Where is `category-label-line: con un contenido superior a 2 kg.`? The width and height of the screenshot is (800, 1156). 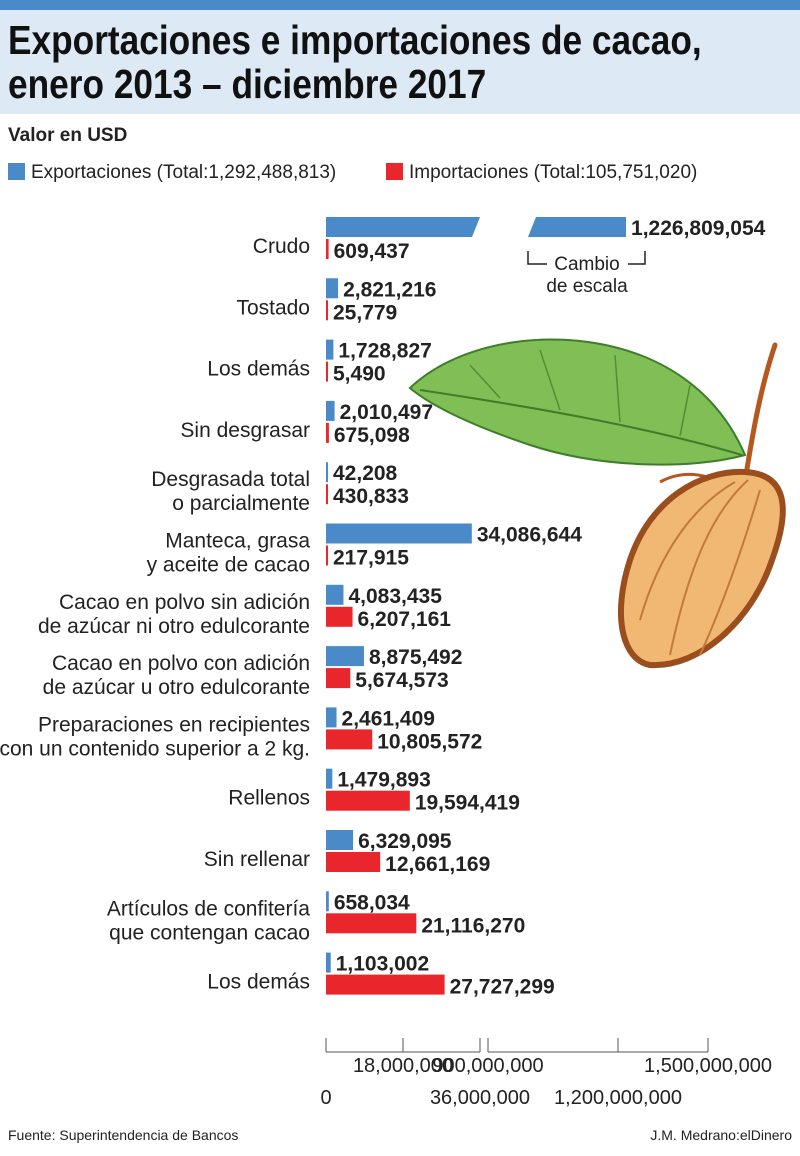
category-label-line: con un contenido superior a 2 kg. is located at coordinates (155, 748).